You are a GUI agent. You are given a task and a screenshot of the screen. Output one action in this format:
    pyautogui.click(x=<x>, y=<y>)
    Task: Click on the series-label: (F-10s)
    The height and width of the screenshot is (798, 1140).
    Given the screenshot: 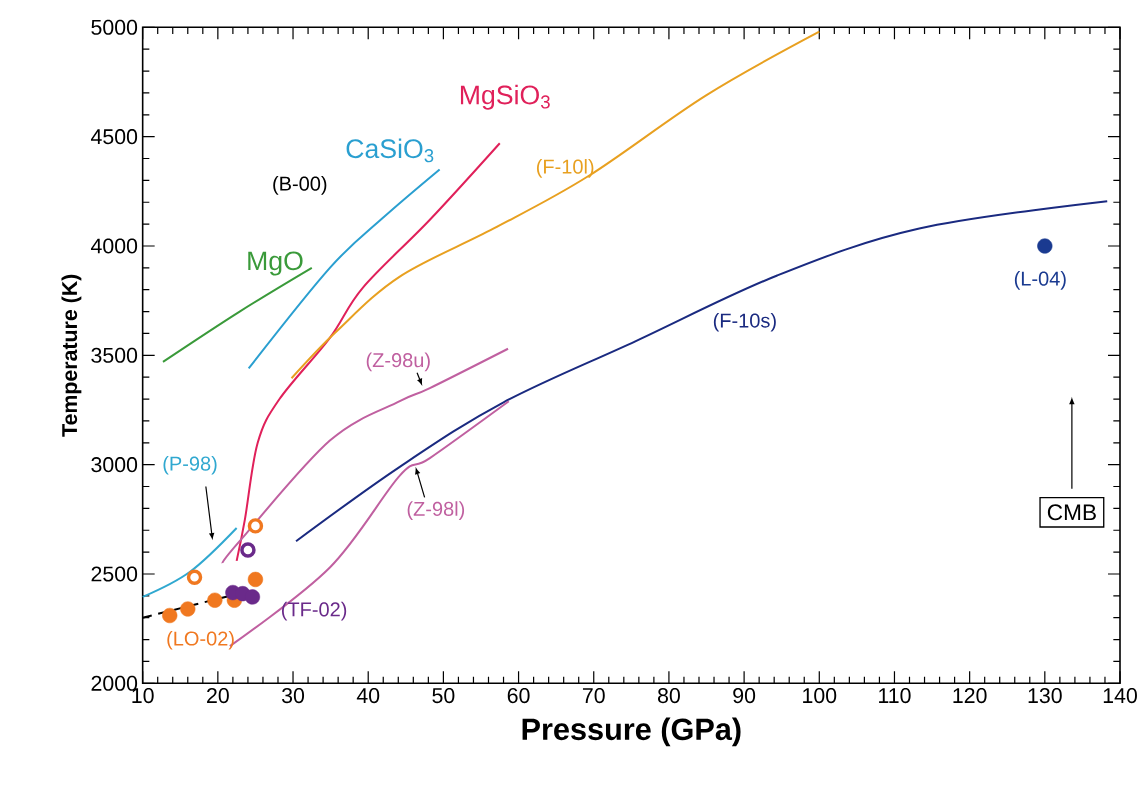 What is the action you would take?
    pyautogui.click(x=744, y=322)
    